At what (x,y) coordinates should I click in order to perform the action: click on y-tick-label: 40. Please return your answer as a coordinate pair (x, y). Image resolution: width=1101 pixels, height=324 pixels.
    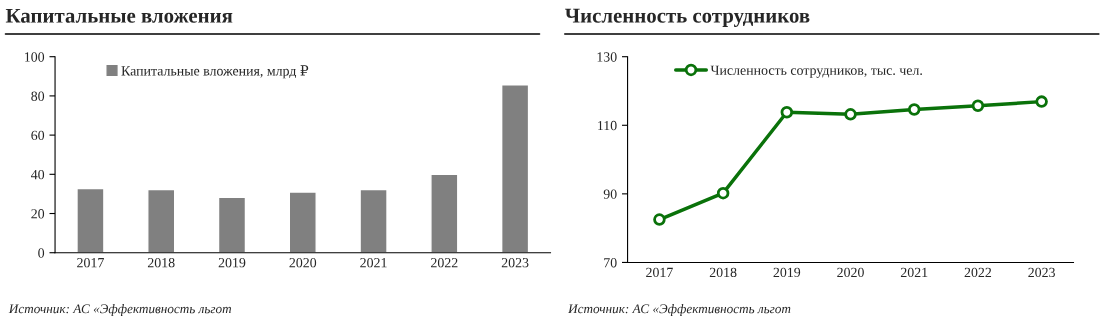
    Looking at the image, I should click on (38, 174).